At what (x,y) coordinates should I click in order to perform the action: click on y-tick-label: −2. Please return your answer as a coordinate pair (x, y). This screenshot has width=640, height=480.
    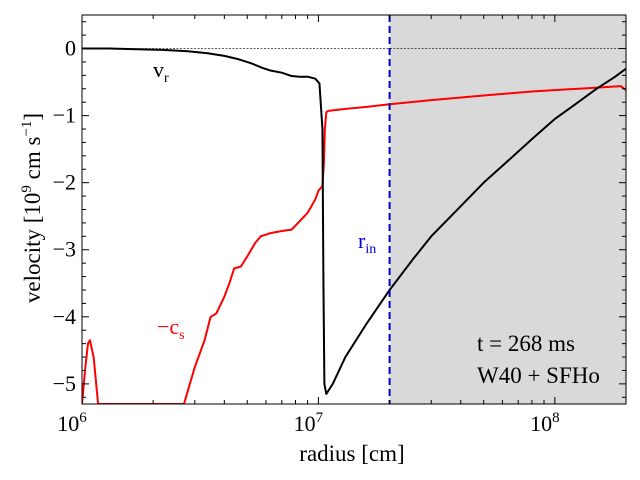
    Looking at the image, I should click on (64, 182).